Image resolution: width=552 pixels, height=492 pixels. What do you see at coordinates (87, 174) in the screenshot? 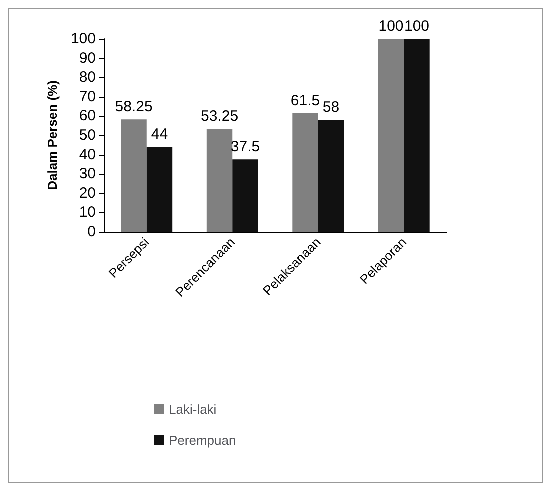
I see `y-tick-label: 30` at bounding box center [87, 174].